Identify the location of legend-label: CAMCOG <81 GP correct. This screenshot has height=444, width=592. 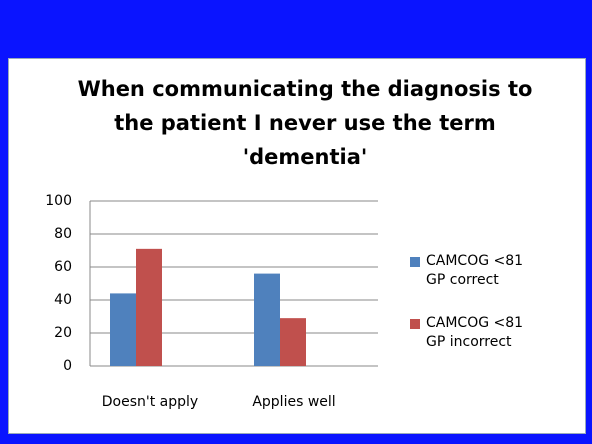
(475, 270).